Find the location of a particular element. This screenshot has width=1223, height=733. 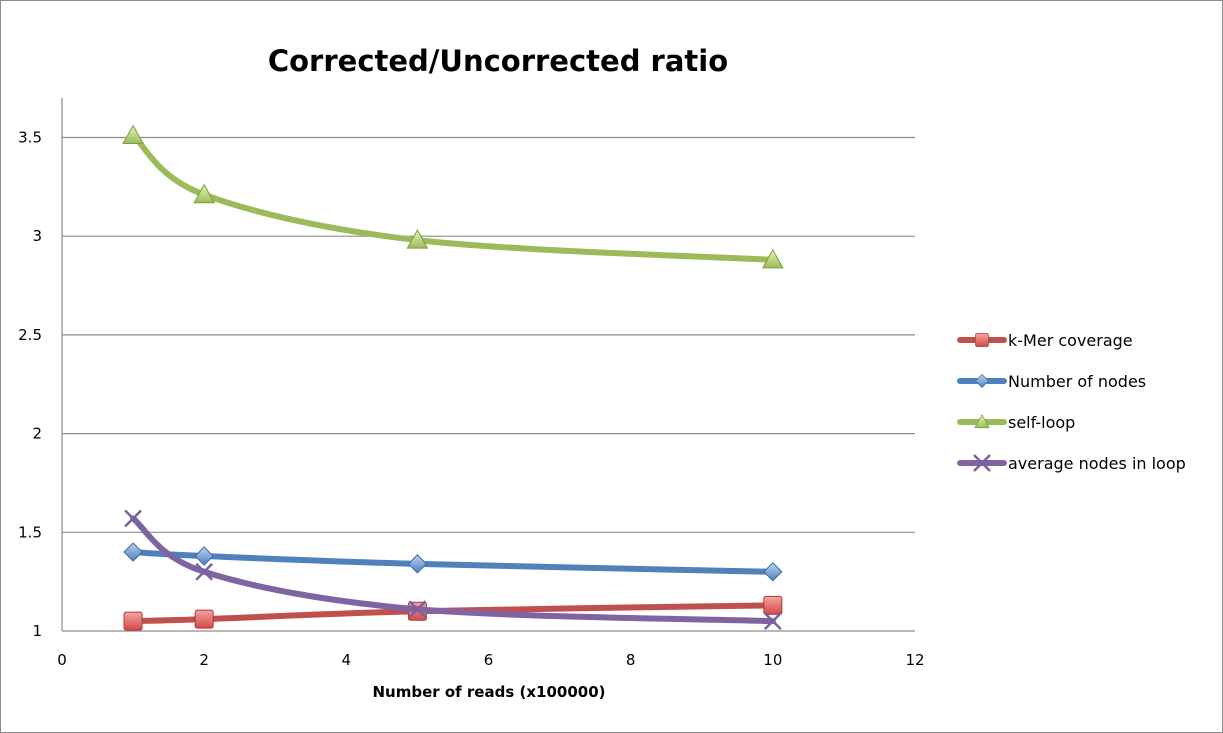

series-k-mer-coverage is located at coordinates (453, 613).